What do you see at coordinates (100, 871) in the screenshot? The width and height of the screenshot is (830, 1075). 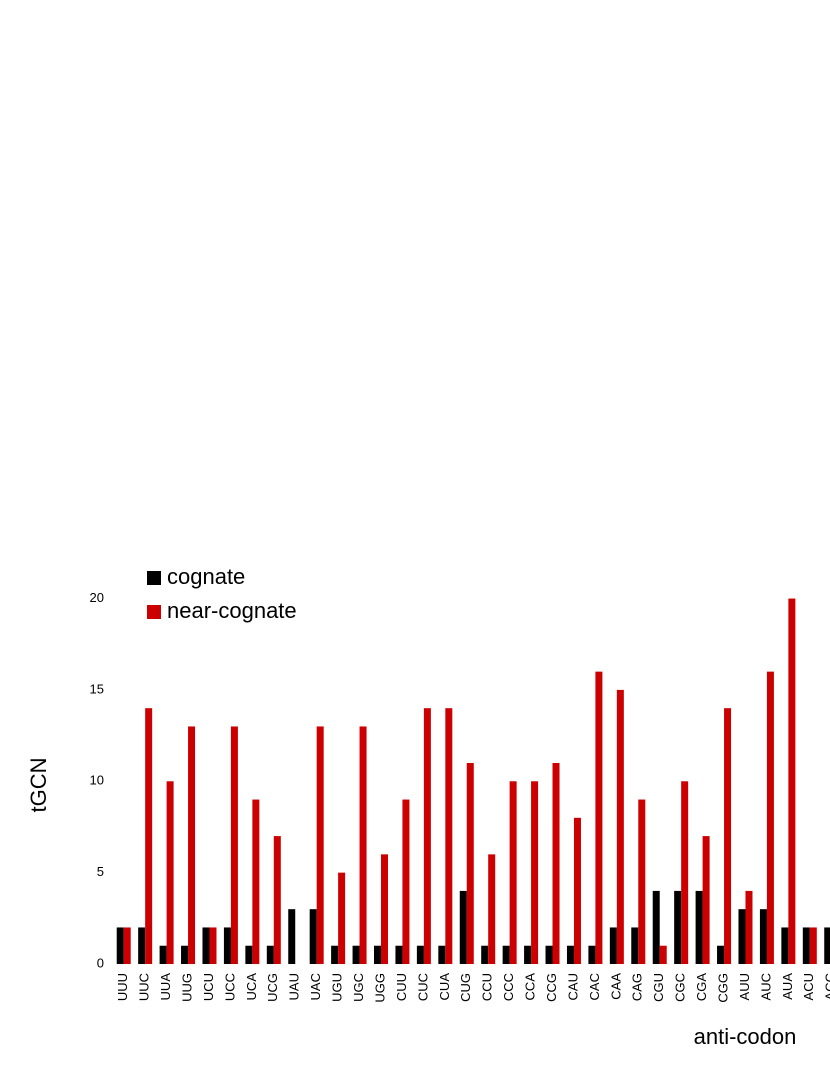 I see `y-tick-label: 5` at bounding box center [100, 871].